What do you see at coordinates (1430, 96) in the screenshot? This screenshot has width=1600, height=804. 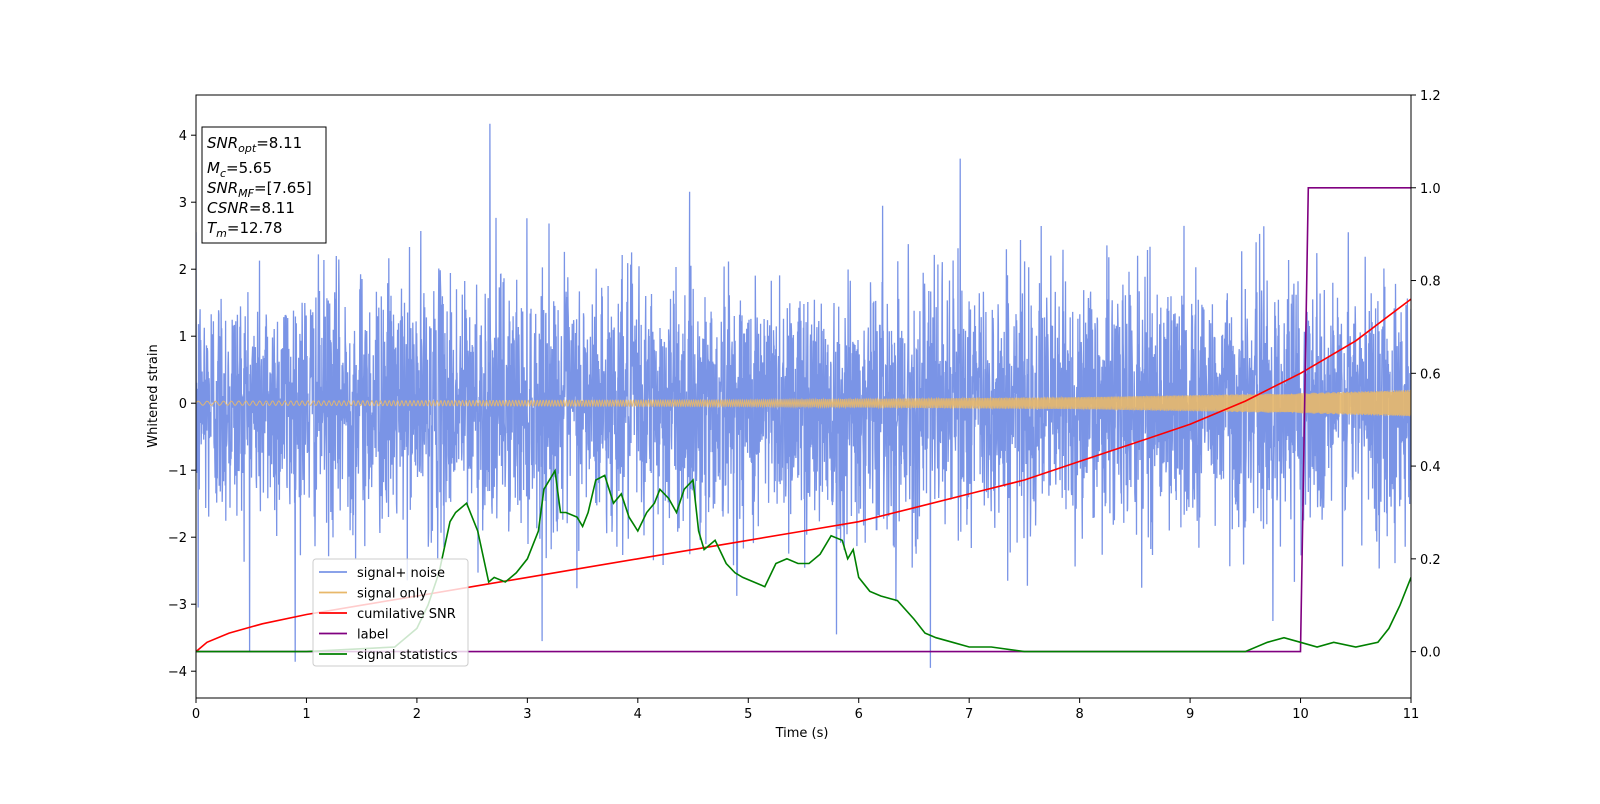 I see `y2-tick-label: 1.2` at bounding box center [1430, 96].